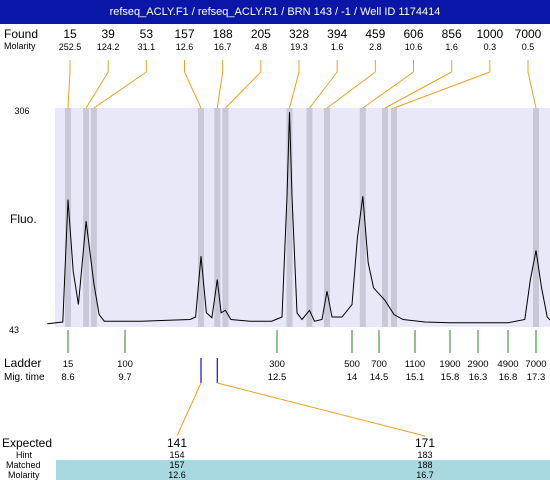  What do you see at coordinates (23, 465) in the screenshot?
I see `matched-row-label: Matched` at bounding box center [23, 465].